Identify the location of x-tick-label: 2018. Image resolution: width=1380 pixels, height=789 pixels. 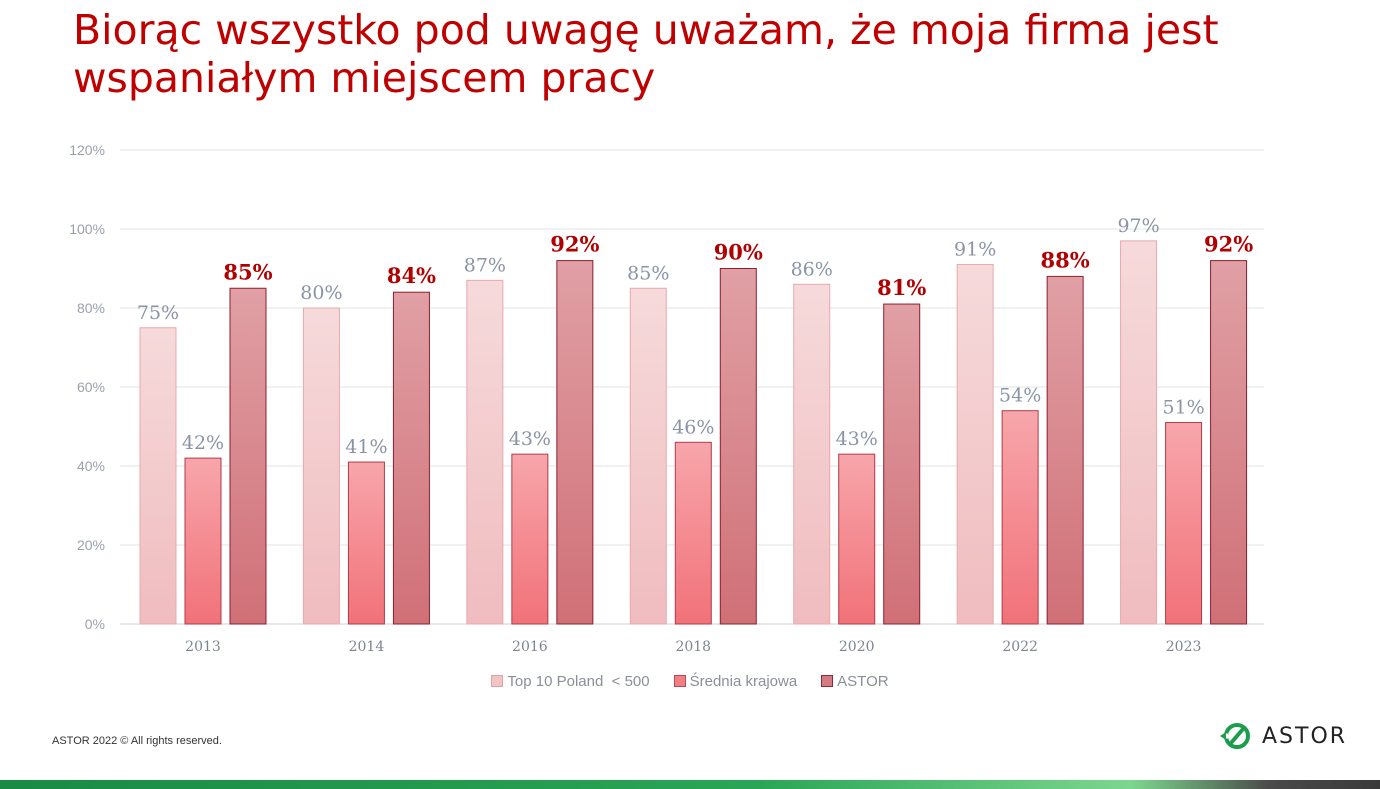
(693, 647).